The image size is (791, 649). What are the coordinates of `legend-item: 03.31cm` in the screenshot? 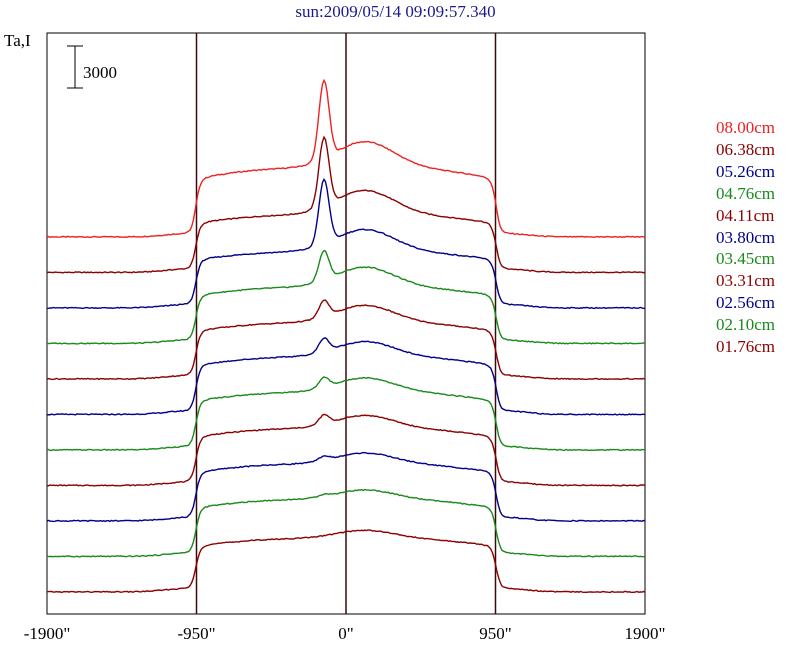 It's located at (746, 281).